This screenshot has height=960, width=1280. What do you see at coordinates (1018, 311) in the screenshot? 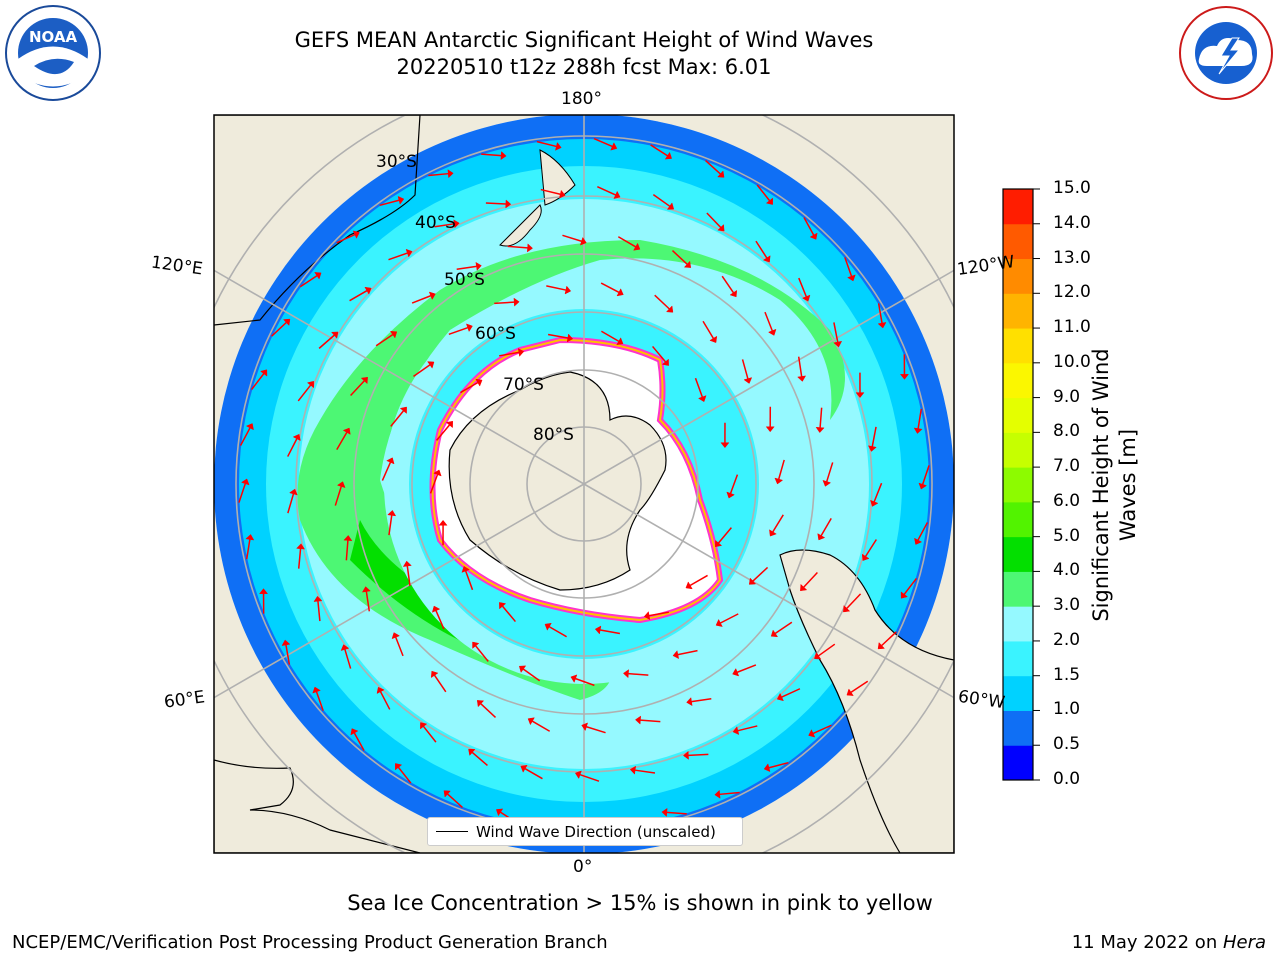
I see `colorbar-segment` at bounding box center [1018, 311].